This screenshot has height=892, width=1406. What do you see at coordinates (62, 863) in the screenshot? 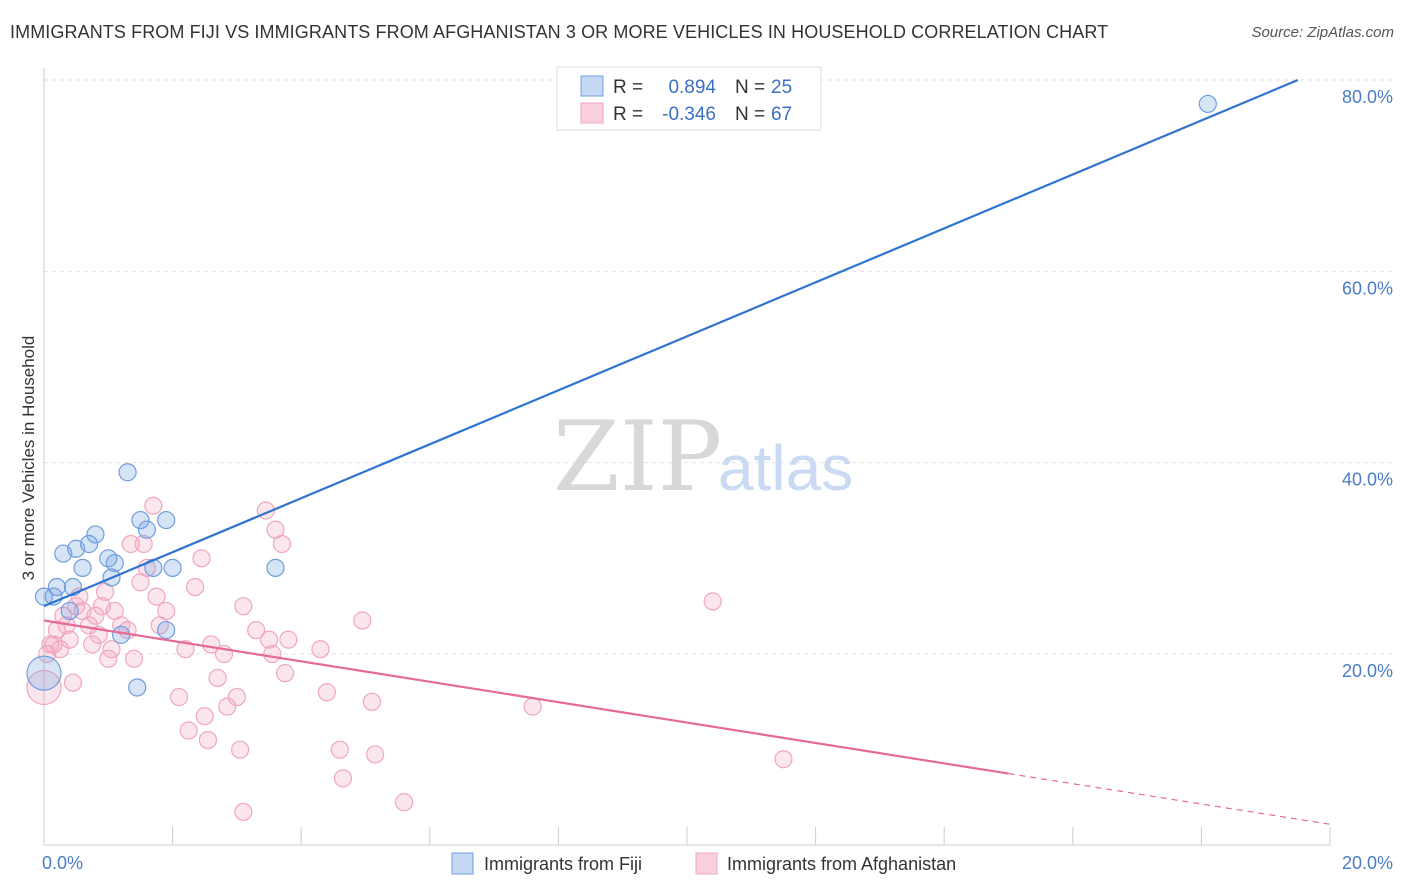
I see `x-tick-label-min: 0.0%` at bounding box center [62, 863].